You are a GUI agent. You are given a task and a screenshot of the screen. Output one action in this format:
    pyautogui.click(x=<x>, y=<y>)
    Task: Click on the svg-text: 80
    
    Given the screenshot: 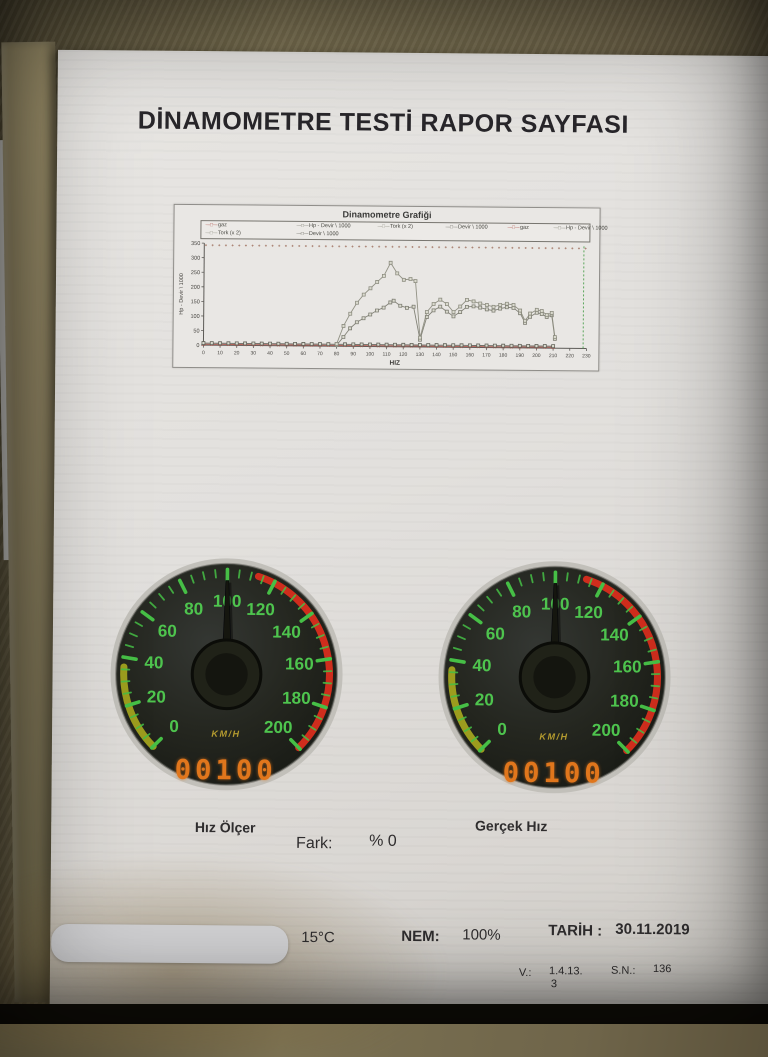 What is the action you would take?
    pyautogui.click(x=337, y=354)
    